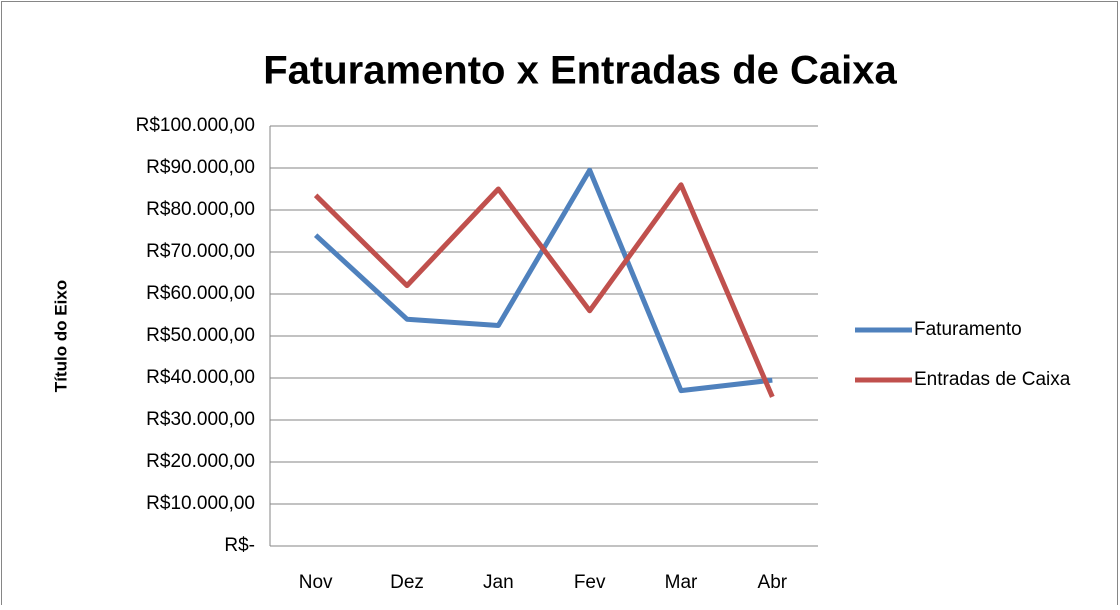 This screenshot has height=610, width=1120. I want to click on chart-title: Faturamento x Entradas de Caixa, so click(580, 71).